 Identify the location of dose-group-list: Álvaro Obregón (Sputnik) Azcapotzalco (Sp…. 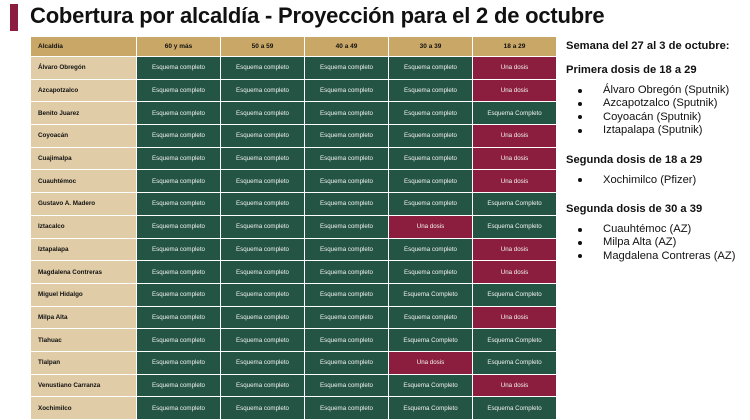
(657, 111).